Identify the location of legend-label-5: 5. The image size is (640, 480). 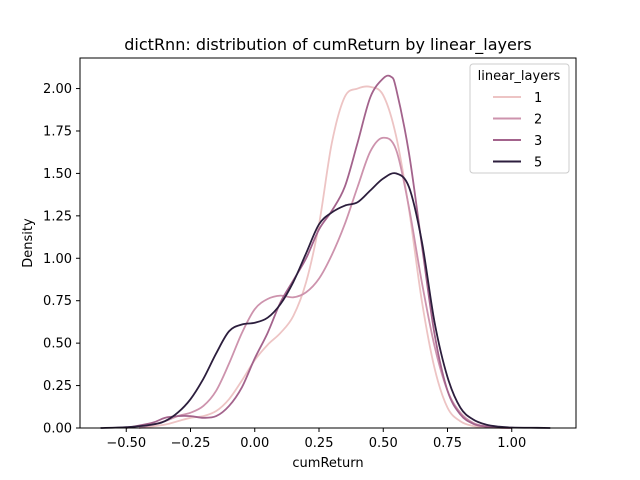
(538, 163).